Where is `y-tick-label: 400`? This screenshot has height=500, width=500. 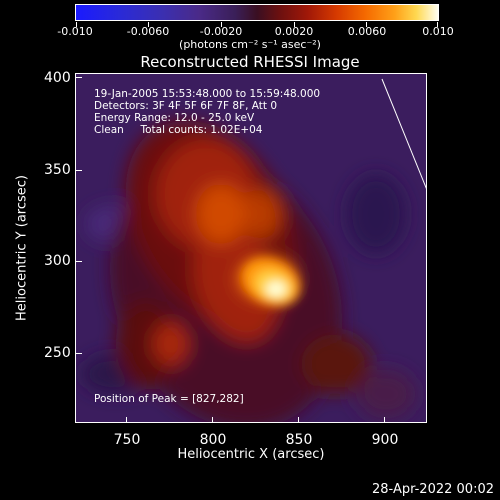 y-tick-label: 400 is located at coordinates (57, 78).